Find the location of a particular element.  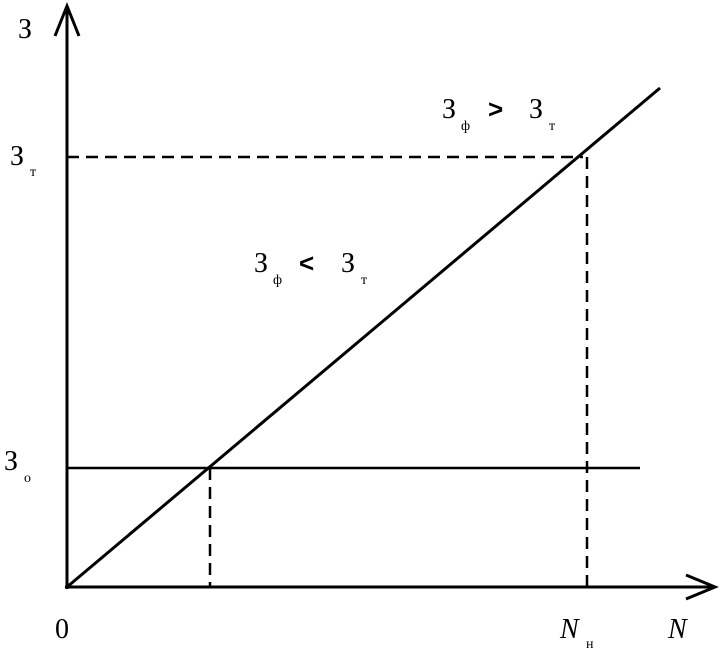

level-subscript: т is located at coordinates (33, 172).